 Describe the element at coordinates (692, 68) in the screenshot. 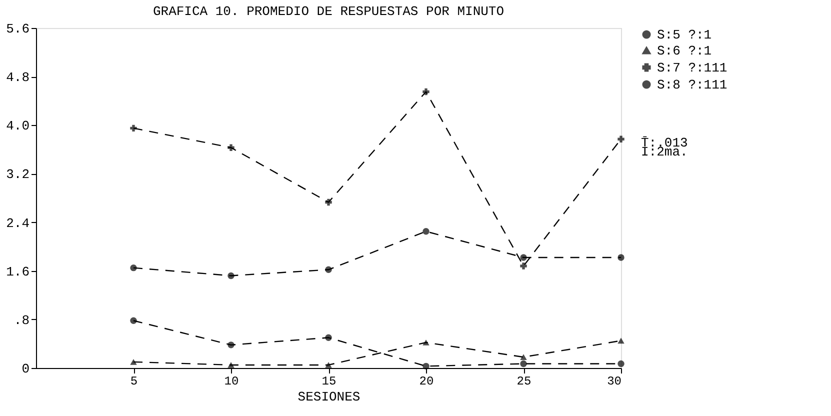

I see `legend-label: S:7 ?:111` at that location.